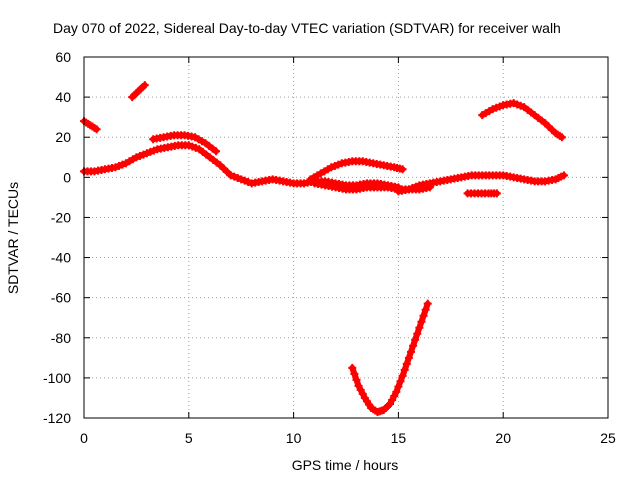 The height and width of the screenshot is (480, 640). I want to click on y-tick-label: 60, so click(63, 57).